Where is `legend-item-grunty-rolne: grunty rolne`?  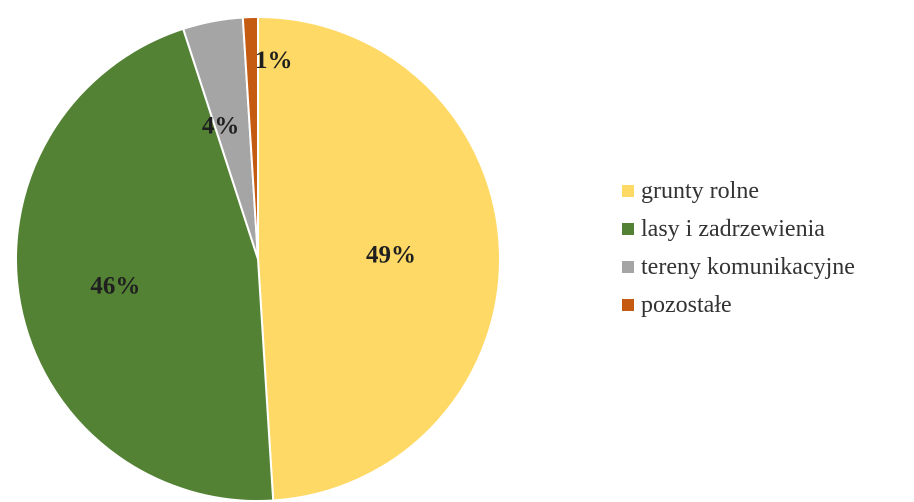 legend-item-grunty-rolne: grunty rolne is located at coordinates (738, 191).